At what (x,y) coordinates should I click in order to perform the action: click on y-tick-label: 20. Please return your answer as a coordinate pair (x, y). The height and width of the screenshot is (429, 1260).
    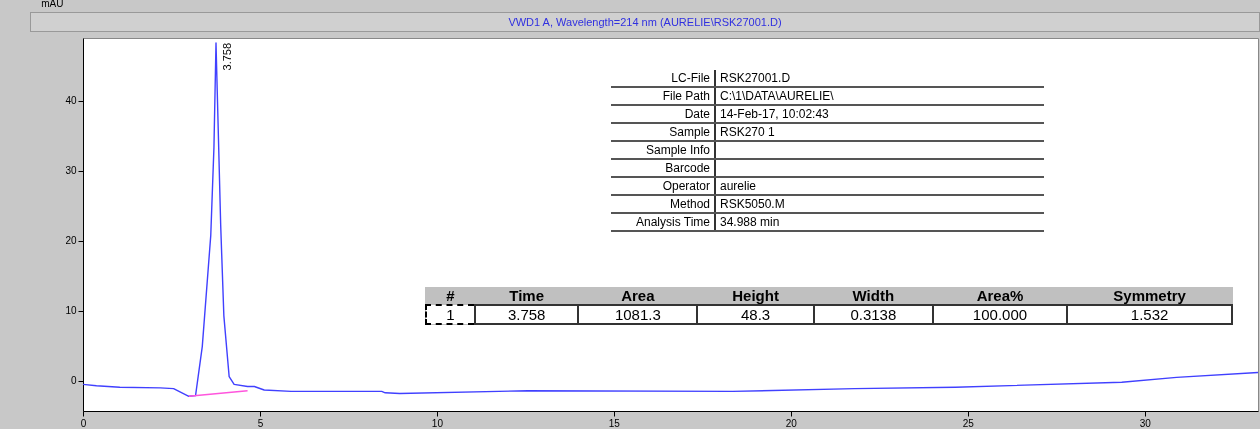
    Looking at the image, I should click on (71, 241).